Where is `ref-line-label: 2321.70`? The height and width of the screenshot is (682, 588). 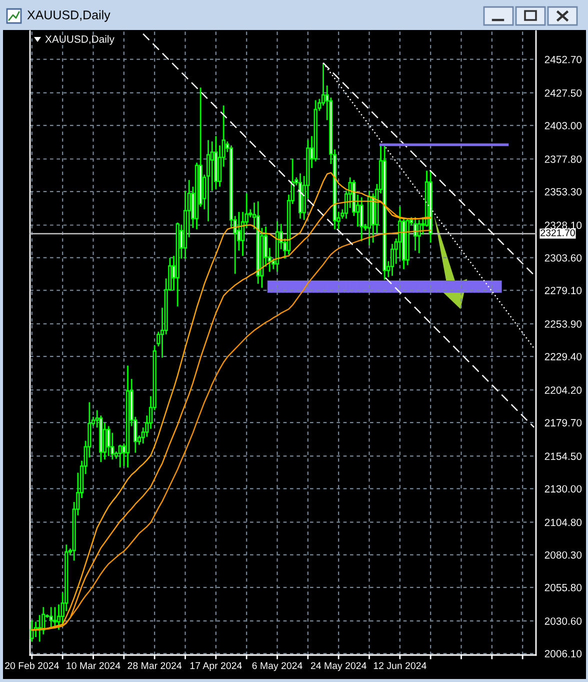 ref-line-label: 2321.70 is located at coordinates (557, 232).